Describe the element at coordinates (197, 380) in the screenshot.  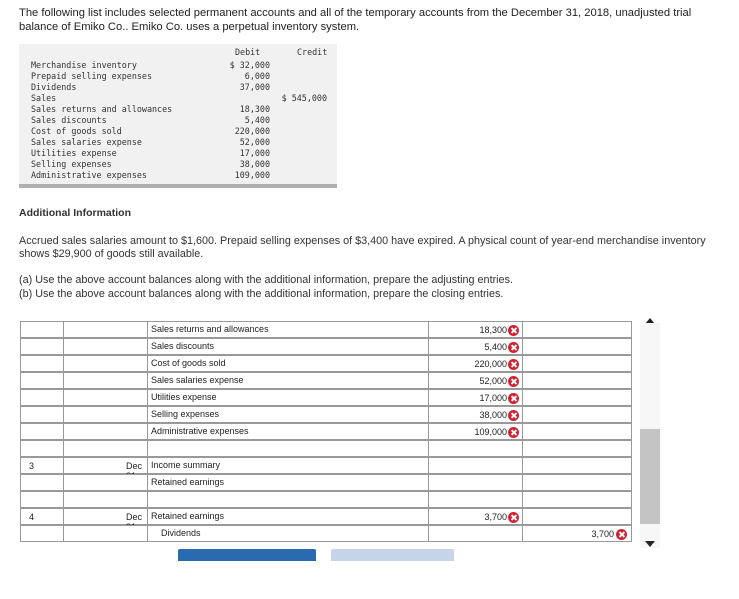
I see `account-name: Sales salaries expense` at that location.